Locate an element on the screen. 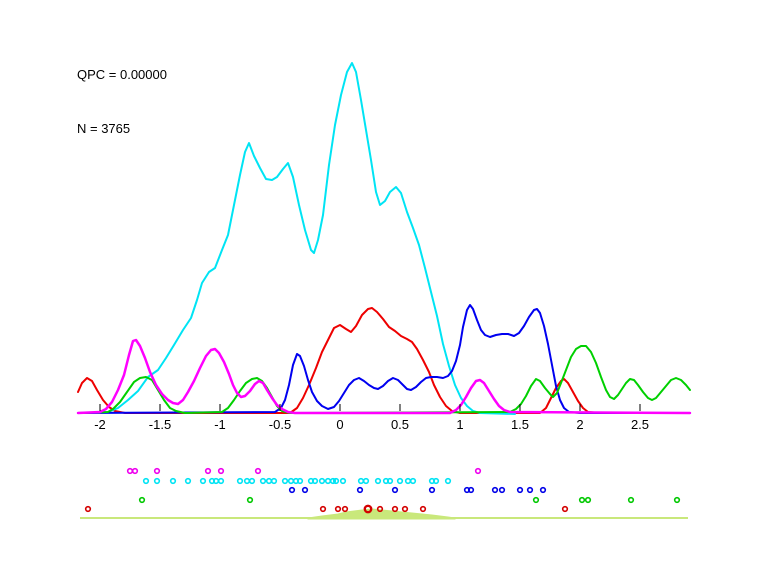 The width and height of the screenshot is (768, 576). x-tick-label: 2 is located at coordinates (579, 424).